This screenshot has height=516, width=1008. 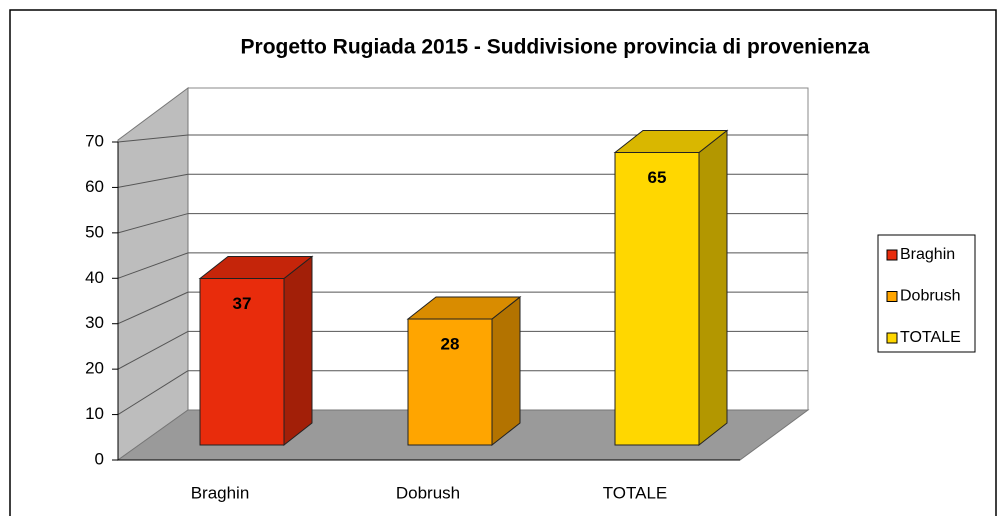 What do you see at coordinates (450, 343) in the screenshot?
I see `data-label: 28` at bounding box center [450, 343].